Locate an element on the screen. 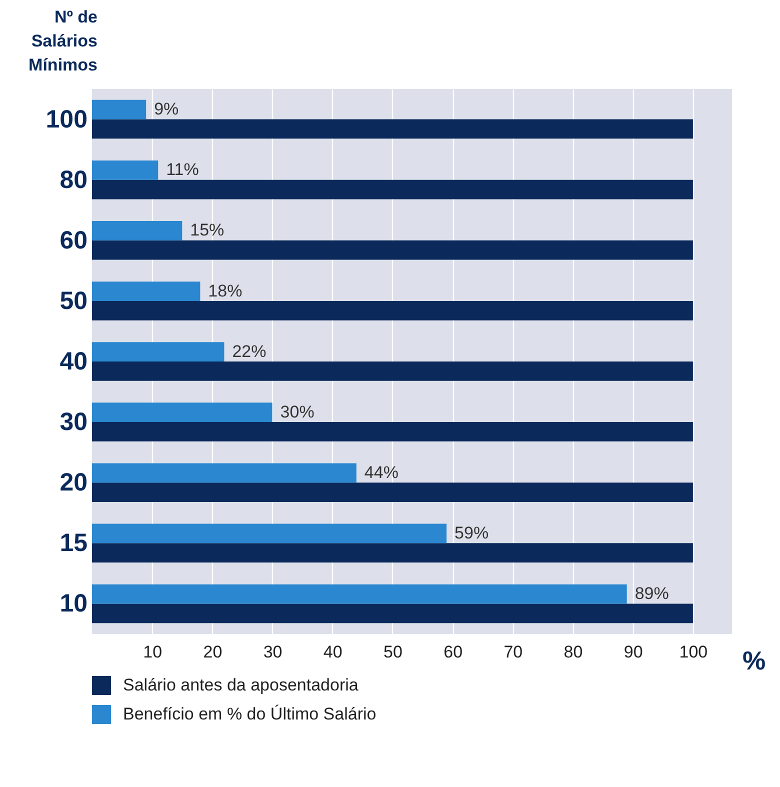  y-tick-label: 10 is located at coordinates (74, 604).